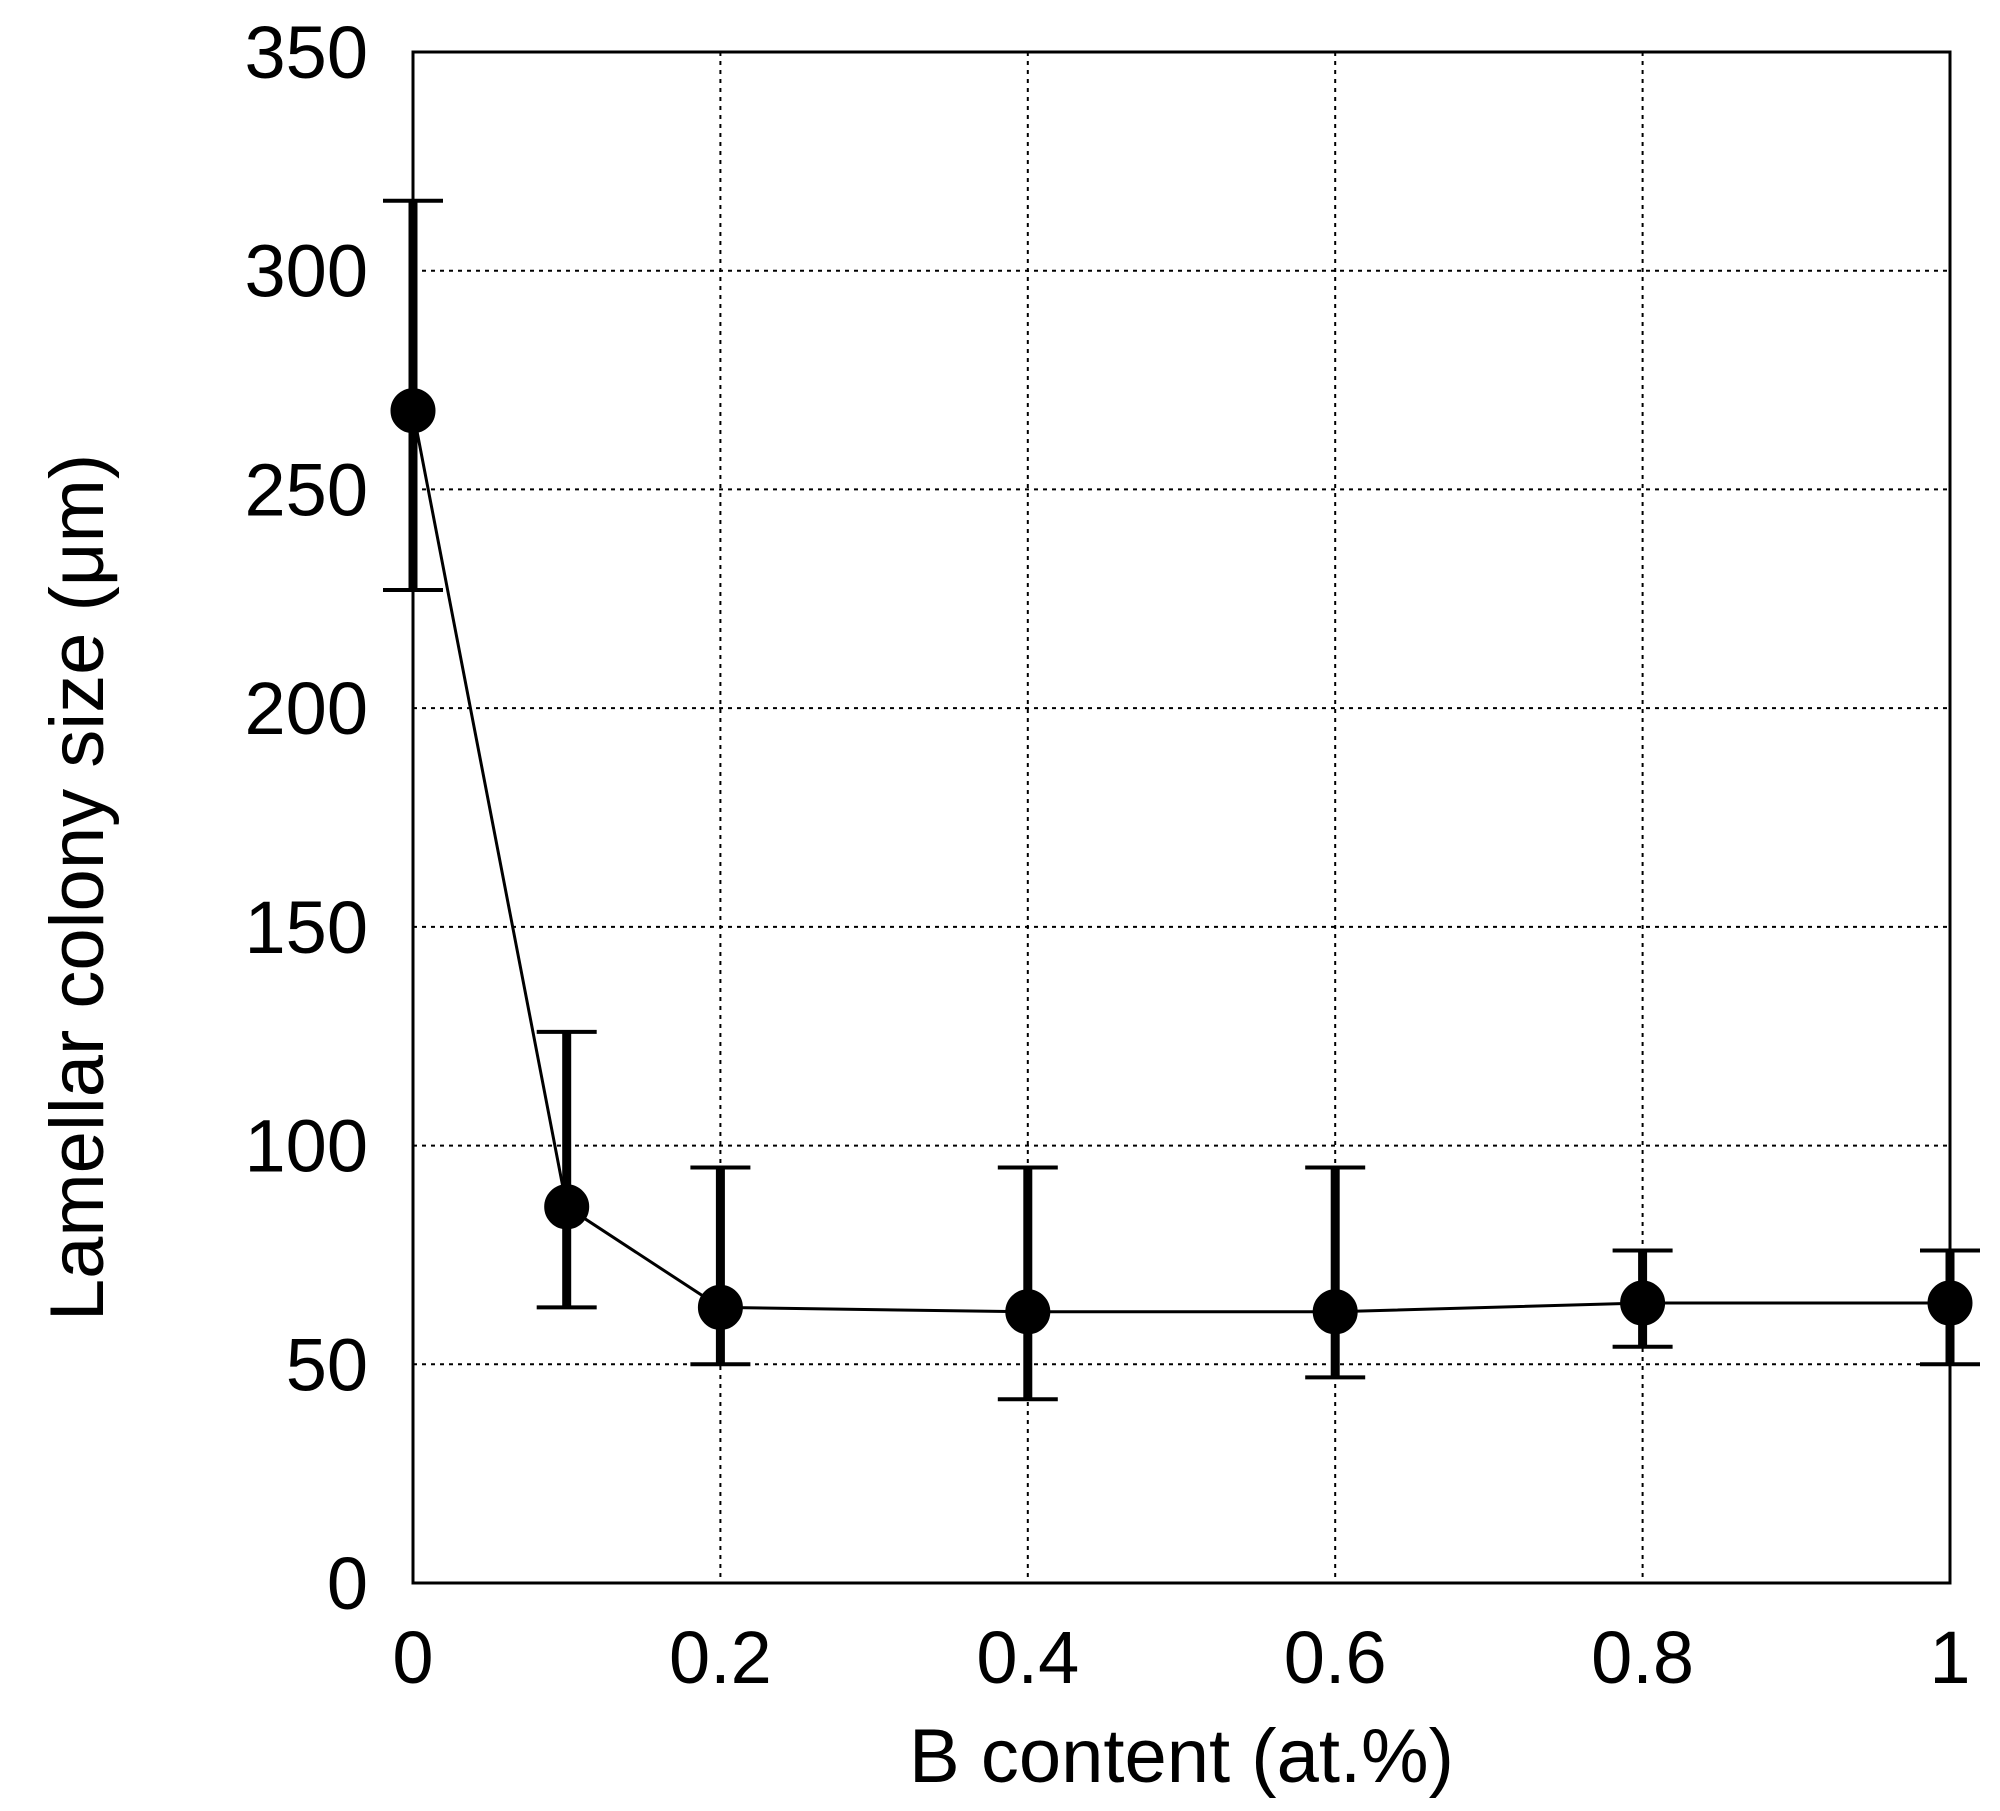 The width and height of the screenshot is (2000, 1811). What do you see at coordinates (306, 489) in the screenshot?
I see `y-tick-label: 250` at bounding box center [306, 489].